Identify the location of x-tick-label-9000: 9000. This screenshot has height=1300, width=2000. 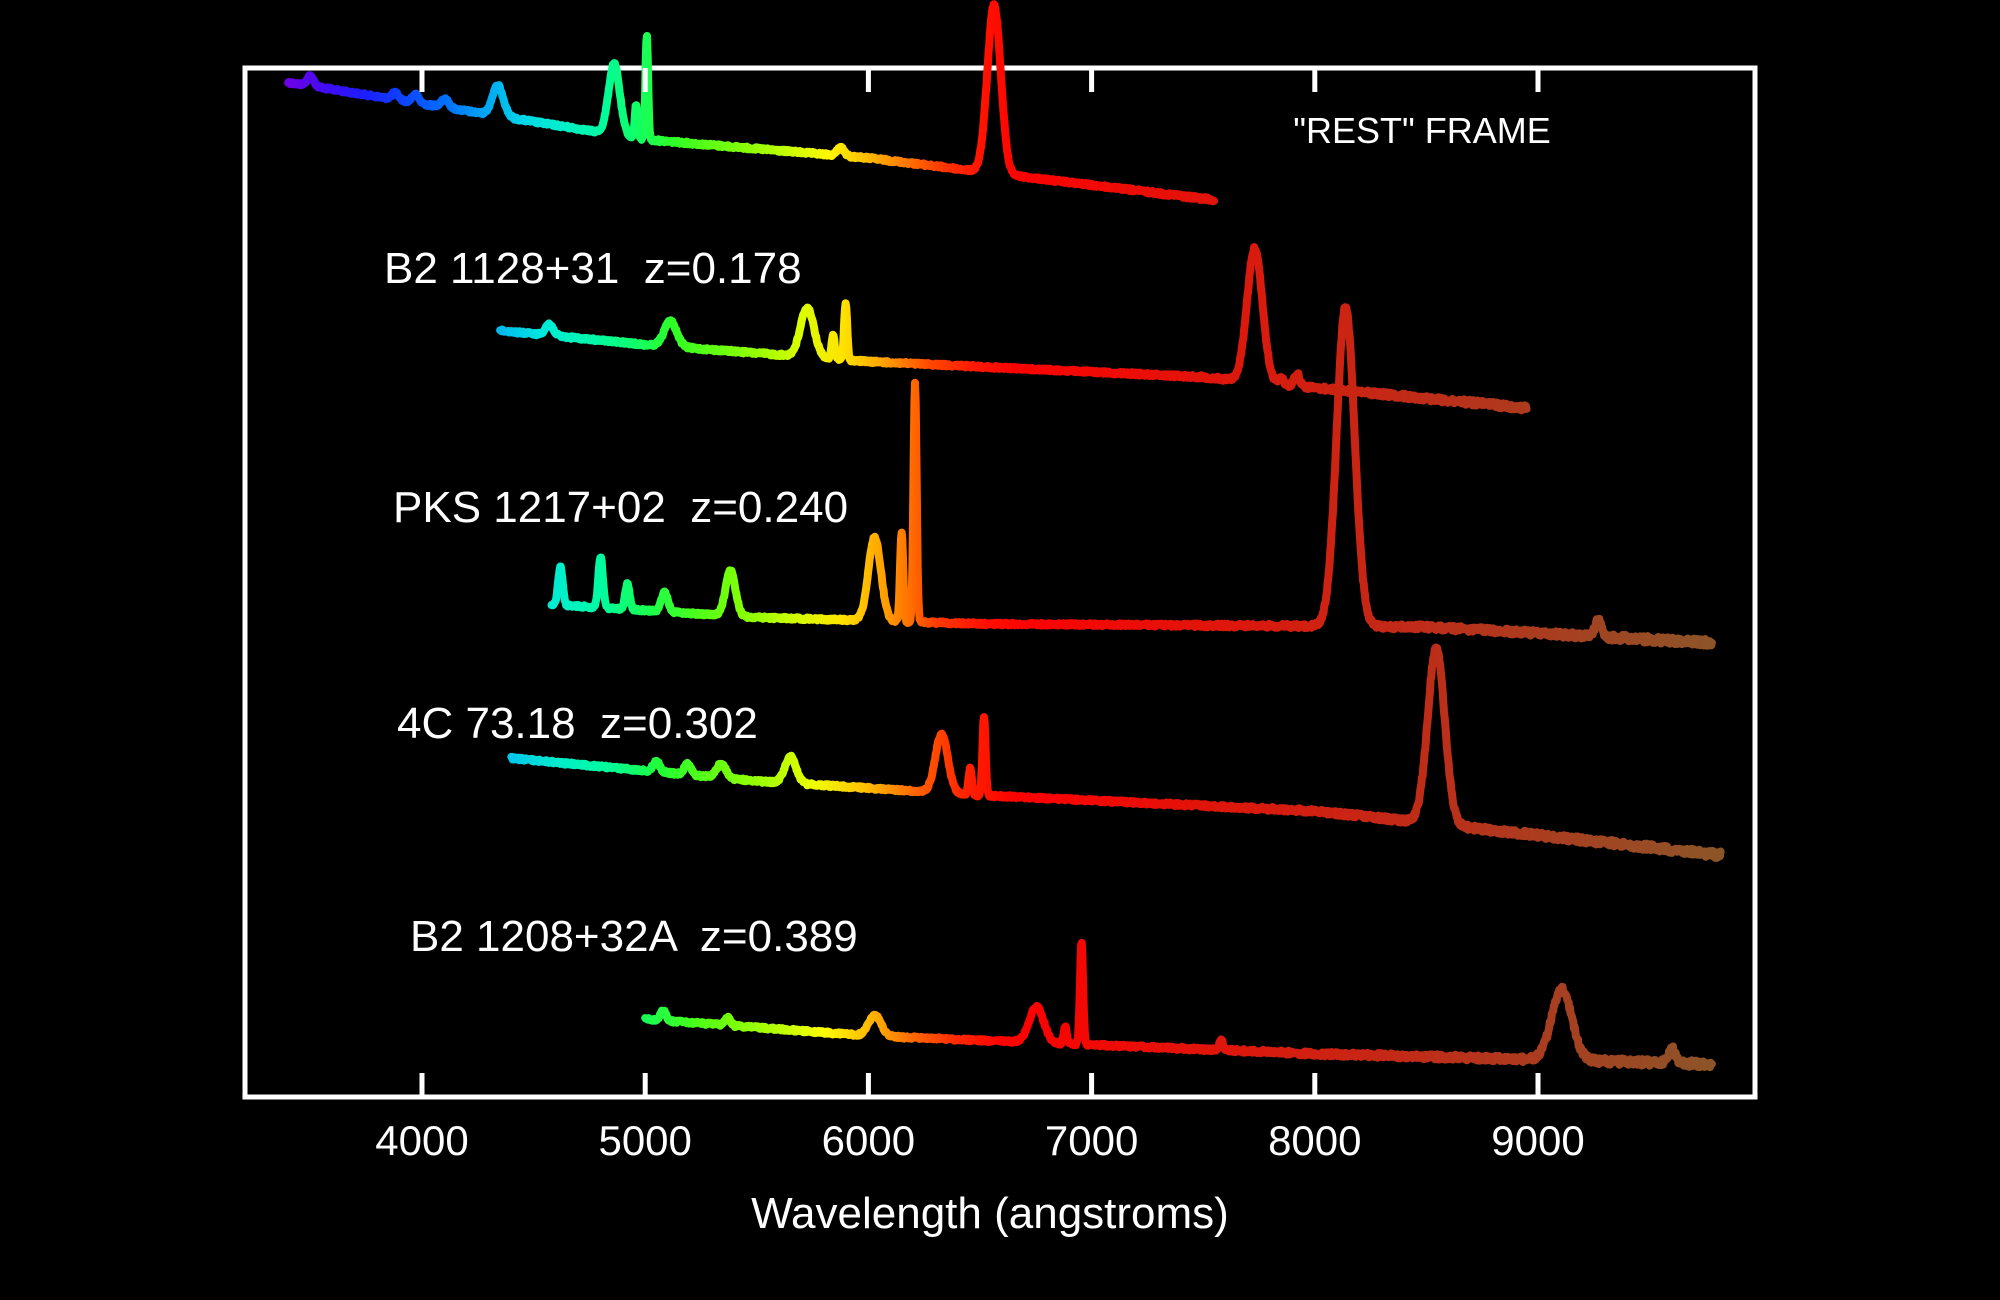
(1537, 1140).